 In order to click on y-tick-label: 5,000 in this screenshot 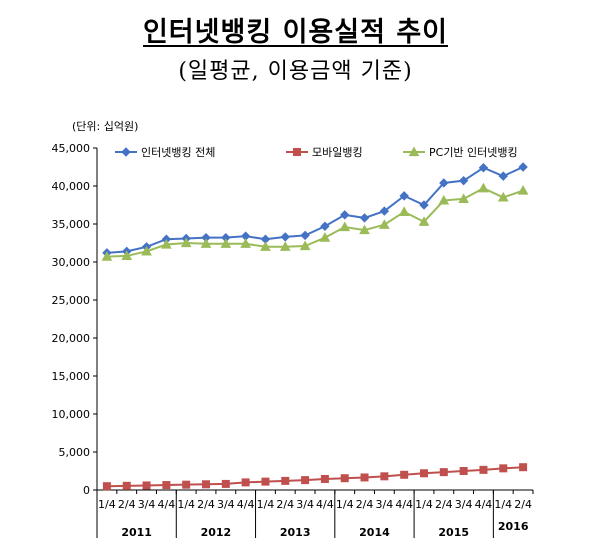, I will do `click(75, 452)`.